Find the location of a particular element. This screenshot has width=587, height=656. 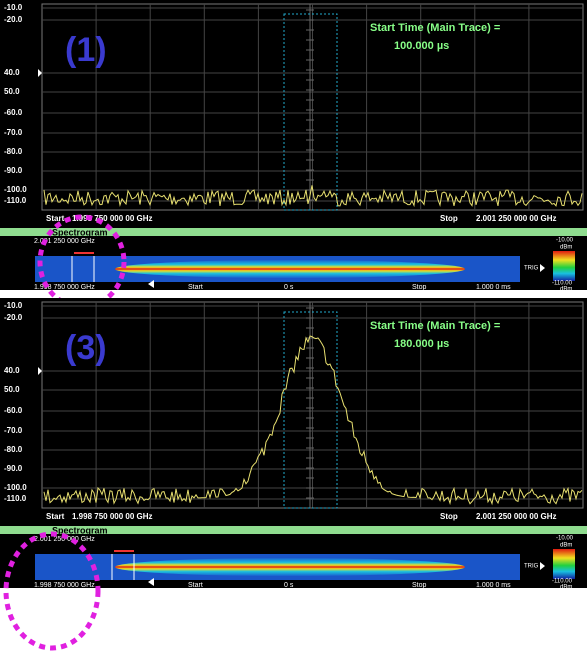

trace is located at coordinates (313, 196).